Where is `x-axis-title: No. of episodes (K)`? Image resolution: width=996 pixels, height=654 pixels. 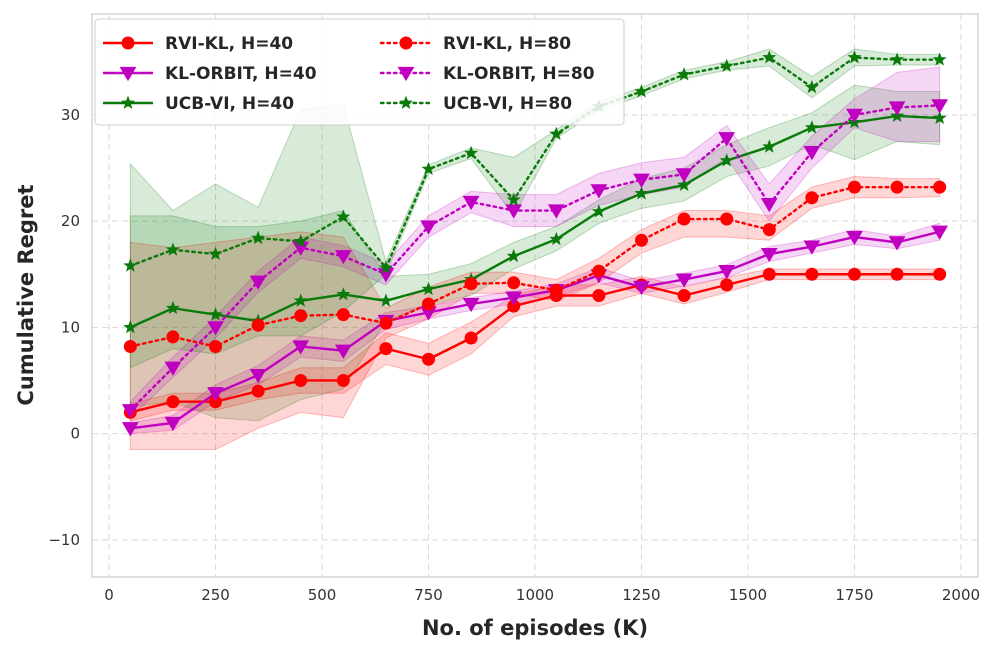
x-axis-title: No. of episodes (K) is located at coordinates (535, 628).